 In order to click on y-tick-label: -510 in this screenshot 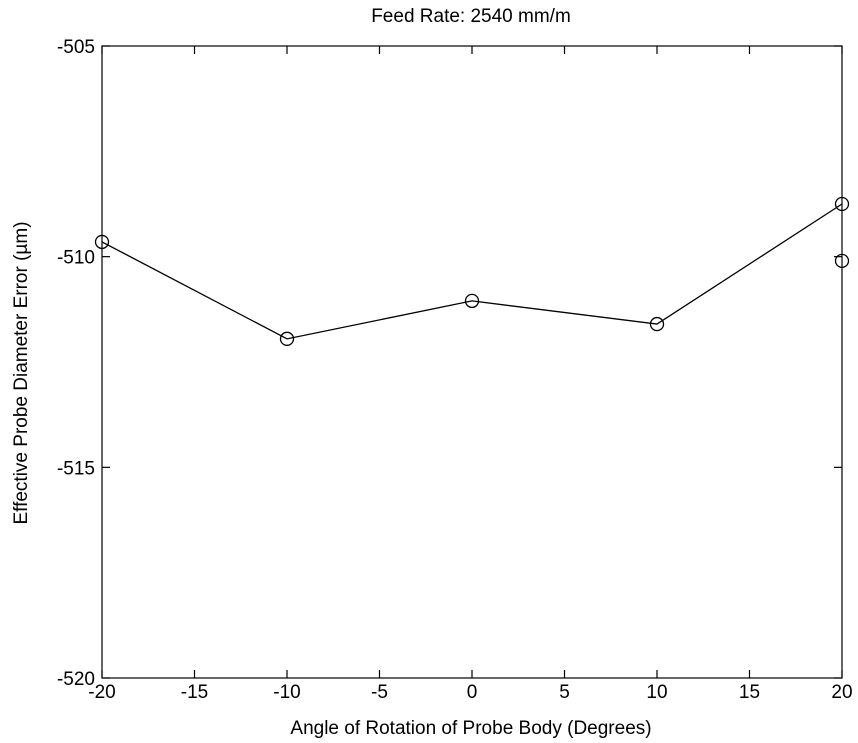, I will do `click(76, 258)`.